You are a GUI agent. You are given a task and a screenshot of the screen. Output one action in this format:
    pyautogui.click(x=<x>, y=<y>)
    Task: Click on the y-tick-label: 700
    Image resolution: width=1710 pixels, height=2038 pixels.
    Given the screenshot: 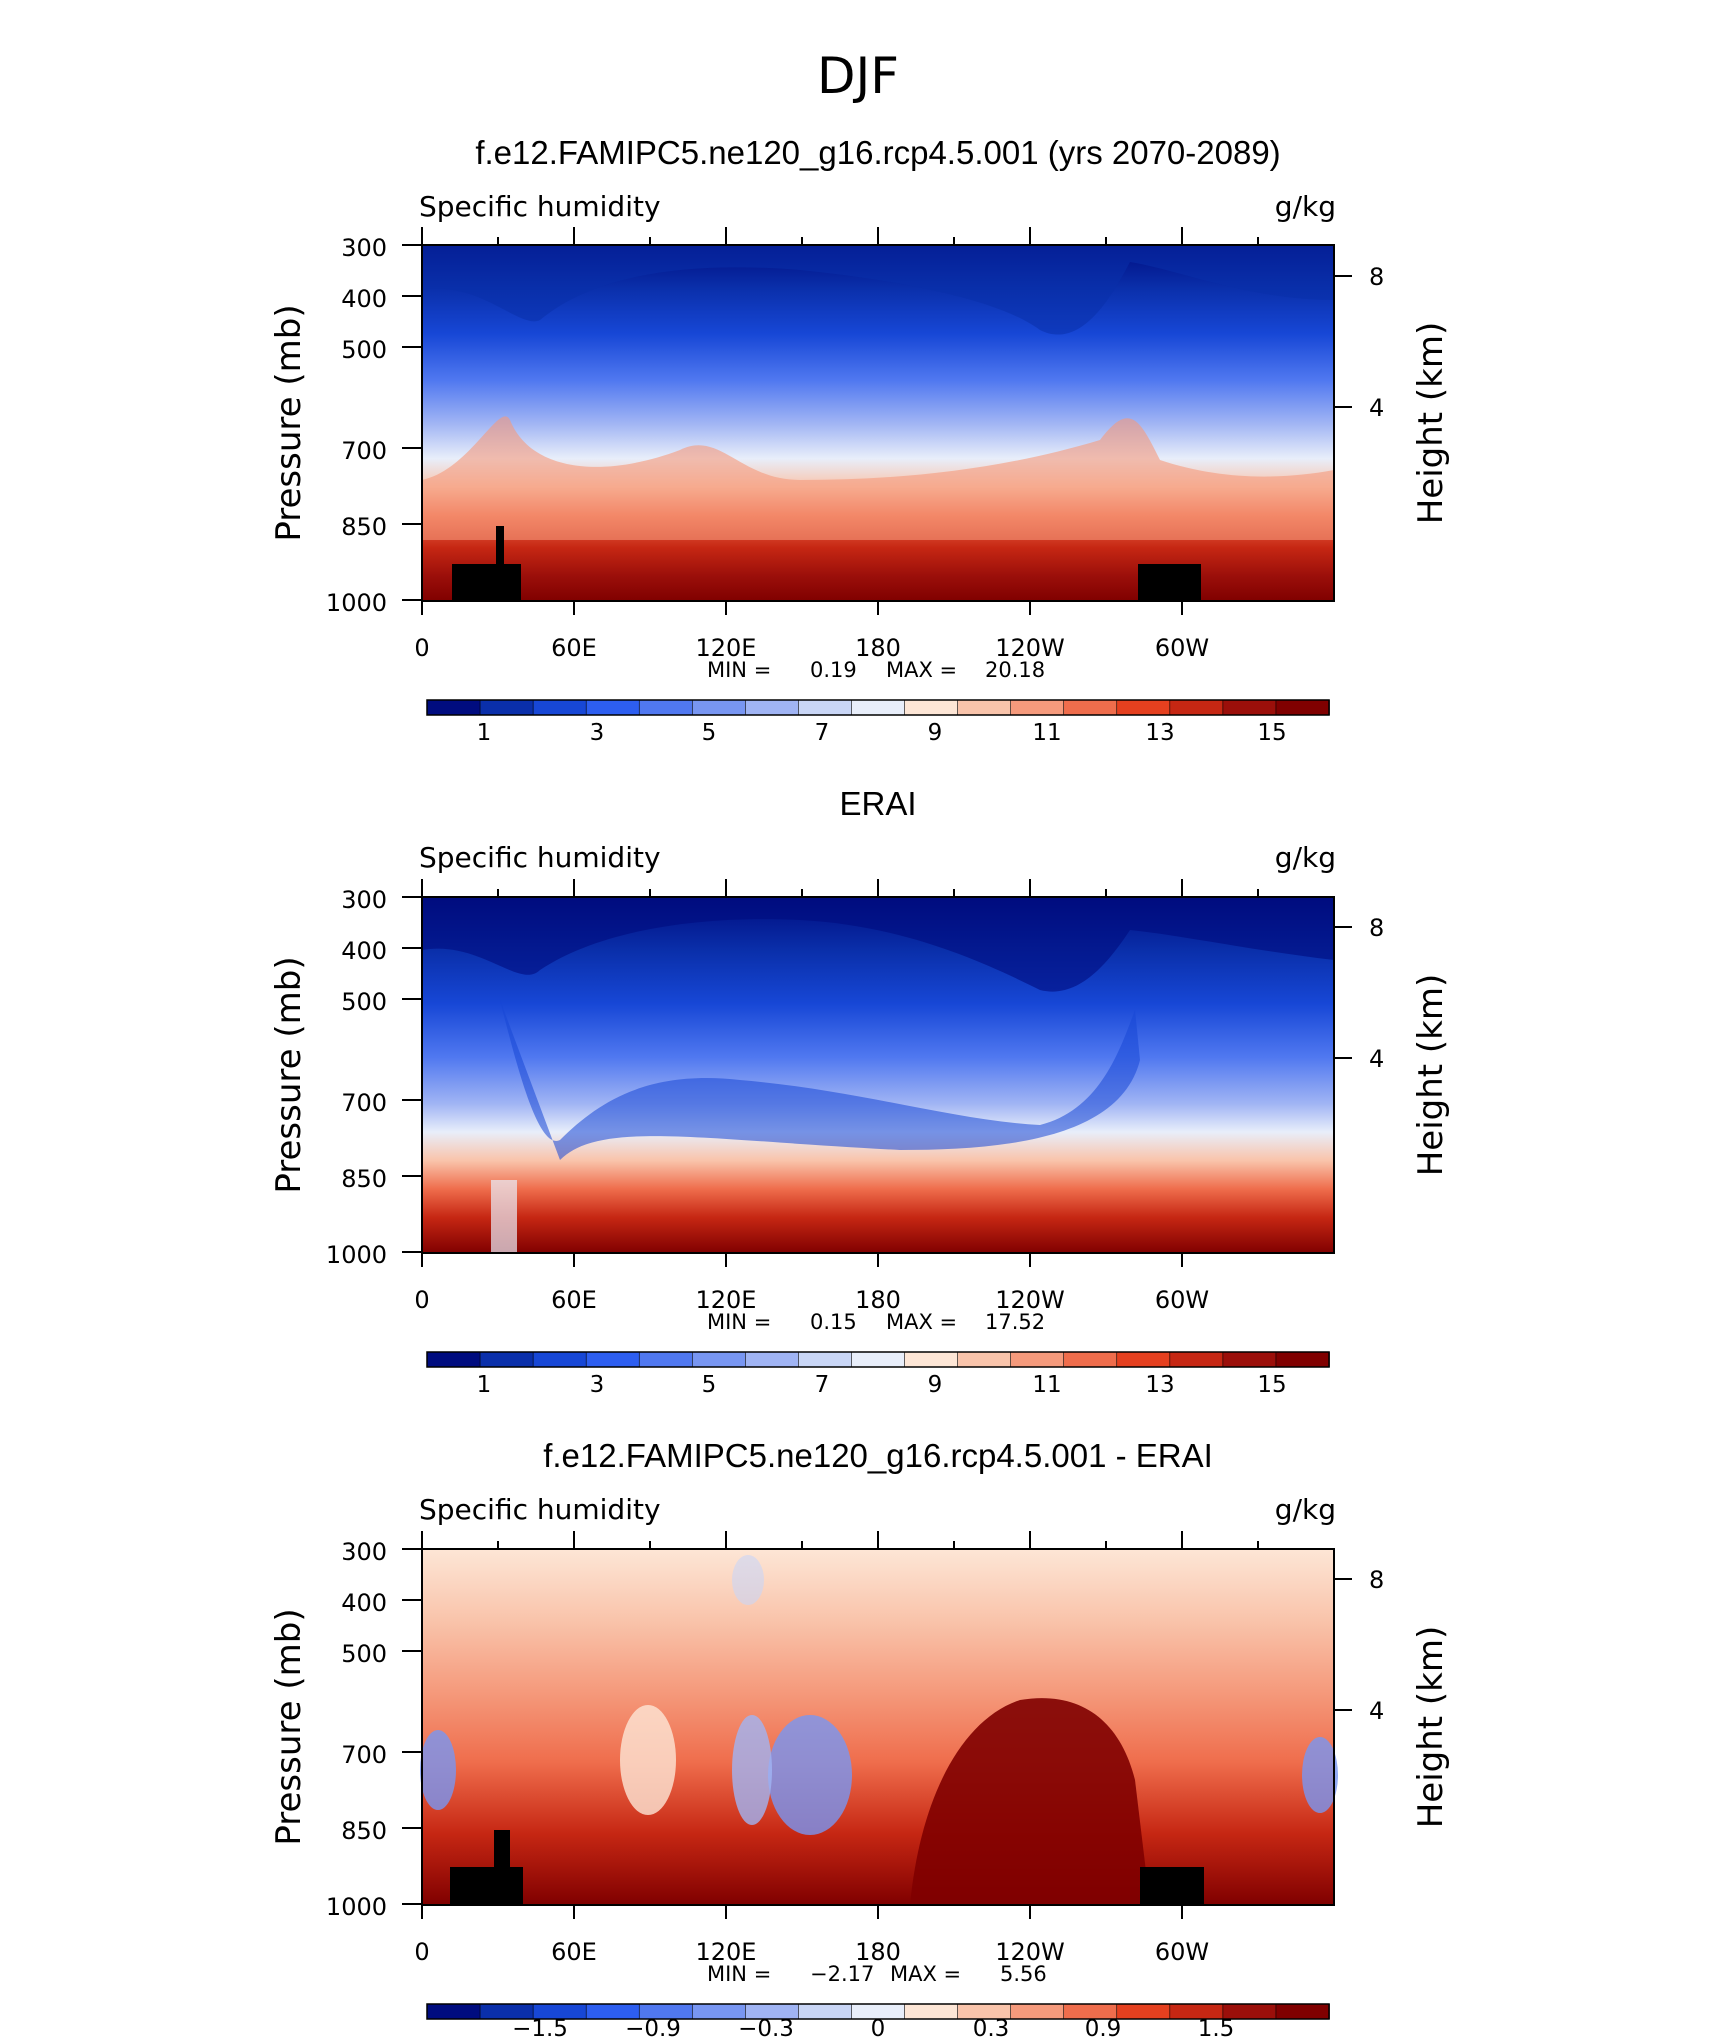 What is the action you would take?
    pyautogui.click(x=364, y=1103)
    